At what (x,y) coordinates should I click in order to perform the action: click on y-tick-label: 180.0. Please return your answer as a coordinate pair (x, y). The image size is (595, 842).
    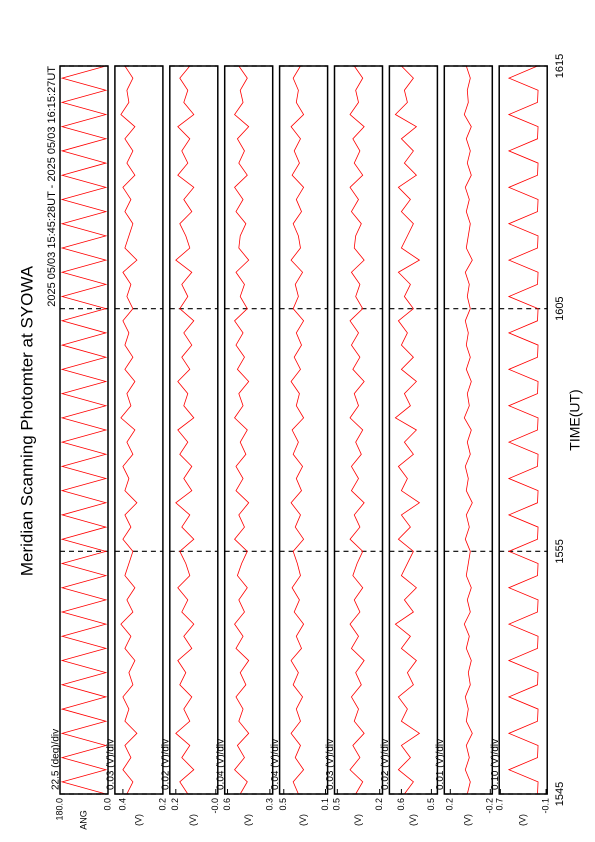
    Looking at the image, I should click on (59, 809).